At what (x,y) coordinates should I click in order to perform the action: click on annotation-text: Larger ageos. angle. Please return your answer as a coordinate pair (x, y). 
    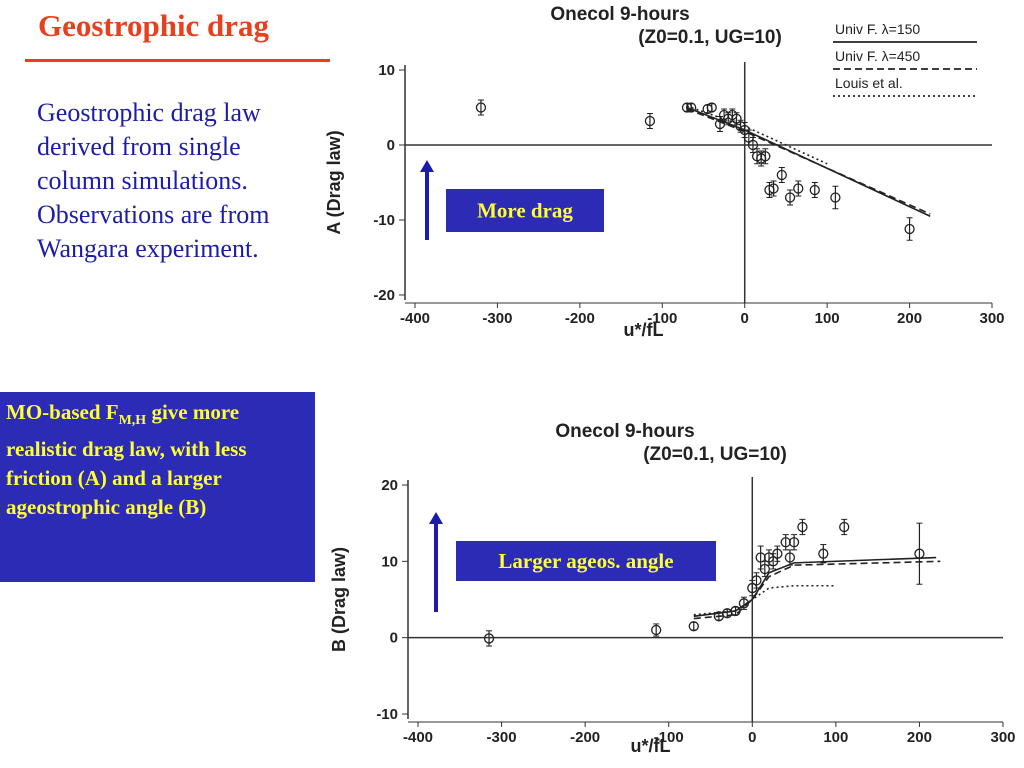
    Looking at the image, I should click on (585, 561).